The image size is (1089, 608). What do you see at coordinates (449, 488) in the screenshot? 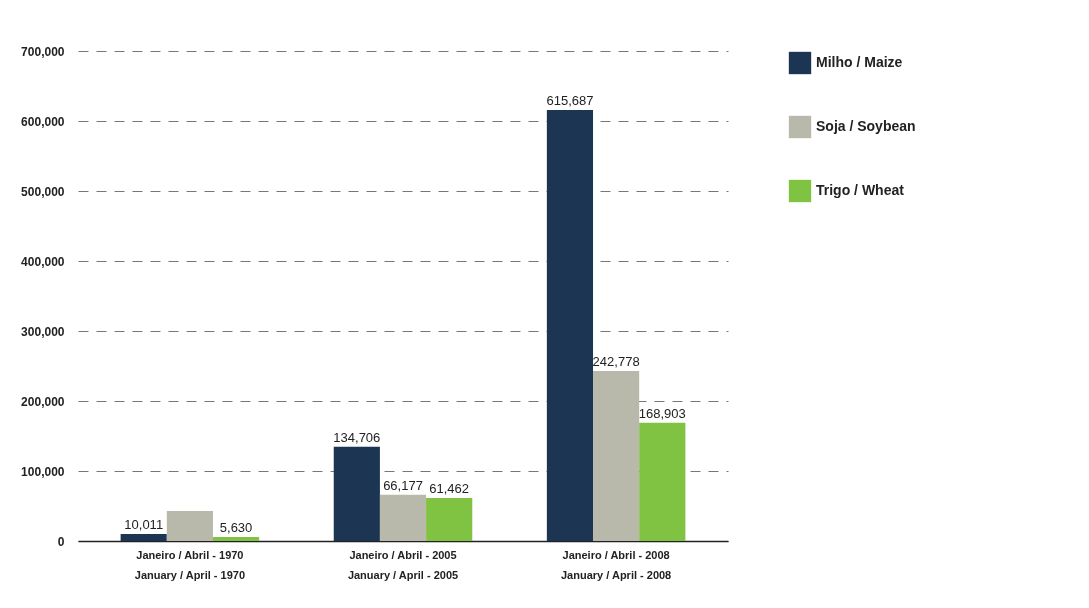
I see `data-label: 61,462` at bounding box center [449, 488].